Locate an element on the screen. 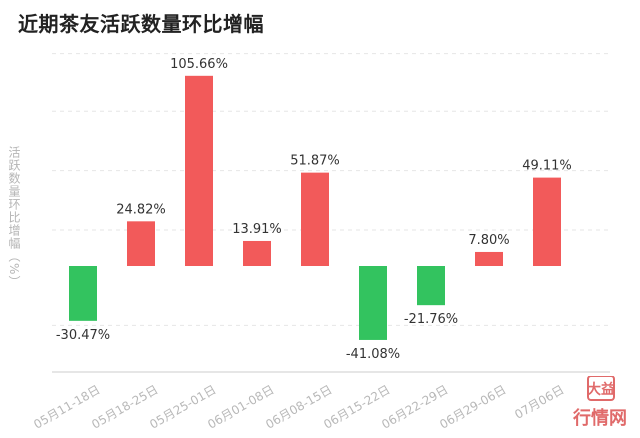 The width and height of the screenshot is (640, 438). data-label: 51.87% is located at coordinates (315, 161).